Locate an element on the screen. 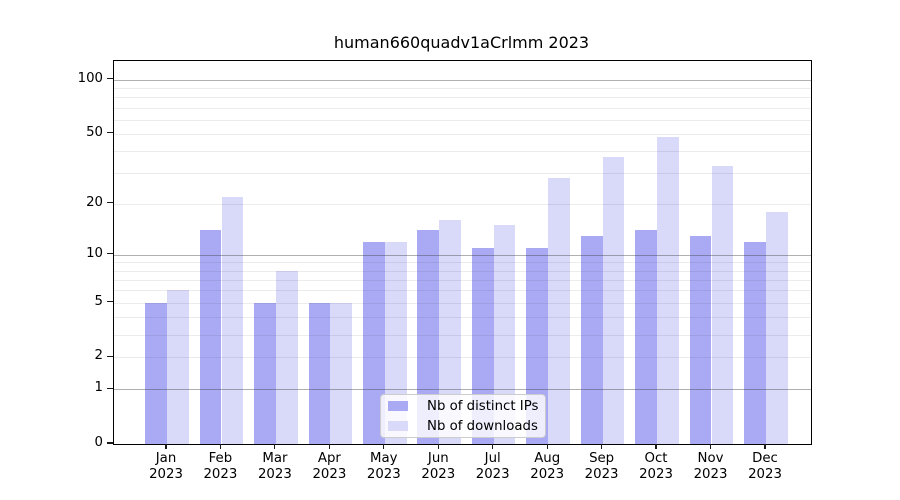 The height and width of the screenshot is (500, 900). x-tick-month: Jun is located at coordinates (438, 458).